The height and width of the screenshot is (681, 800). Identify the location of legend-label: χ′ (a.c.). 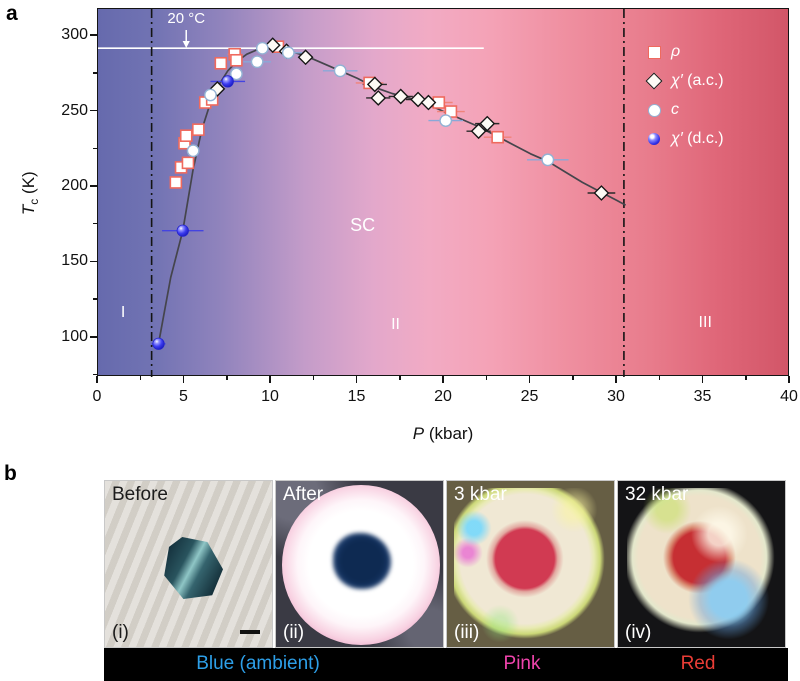
(697, 80).